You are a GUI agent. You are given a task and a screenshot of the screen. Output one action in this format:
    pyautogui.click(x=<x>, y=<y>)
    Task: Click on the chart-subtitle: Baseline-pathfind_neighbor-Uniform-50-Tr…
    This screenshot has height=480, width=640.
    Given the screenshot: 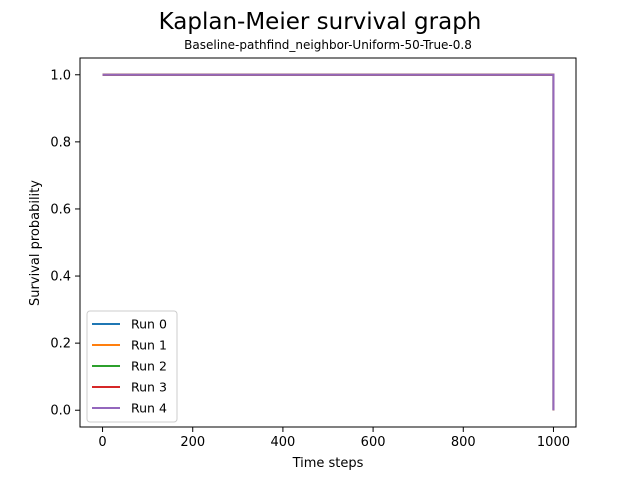 What is the action you would take?
    pyautogui.click(x=328, y=45)
    